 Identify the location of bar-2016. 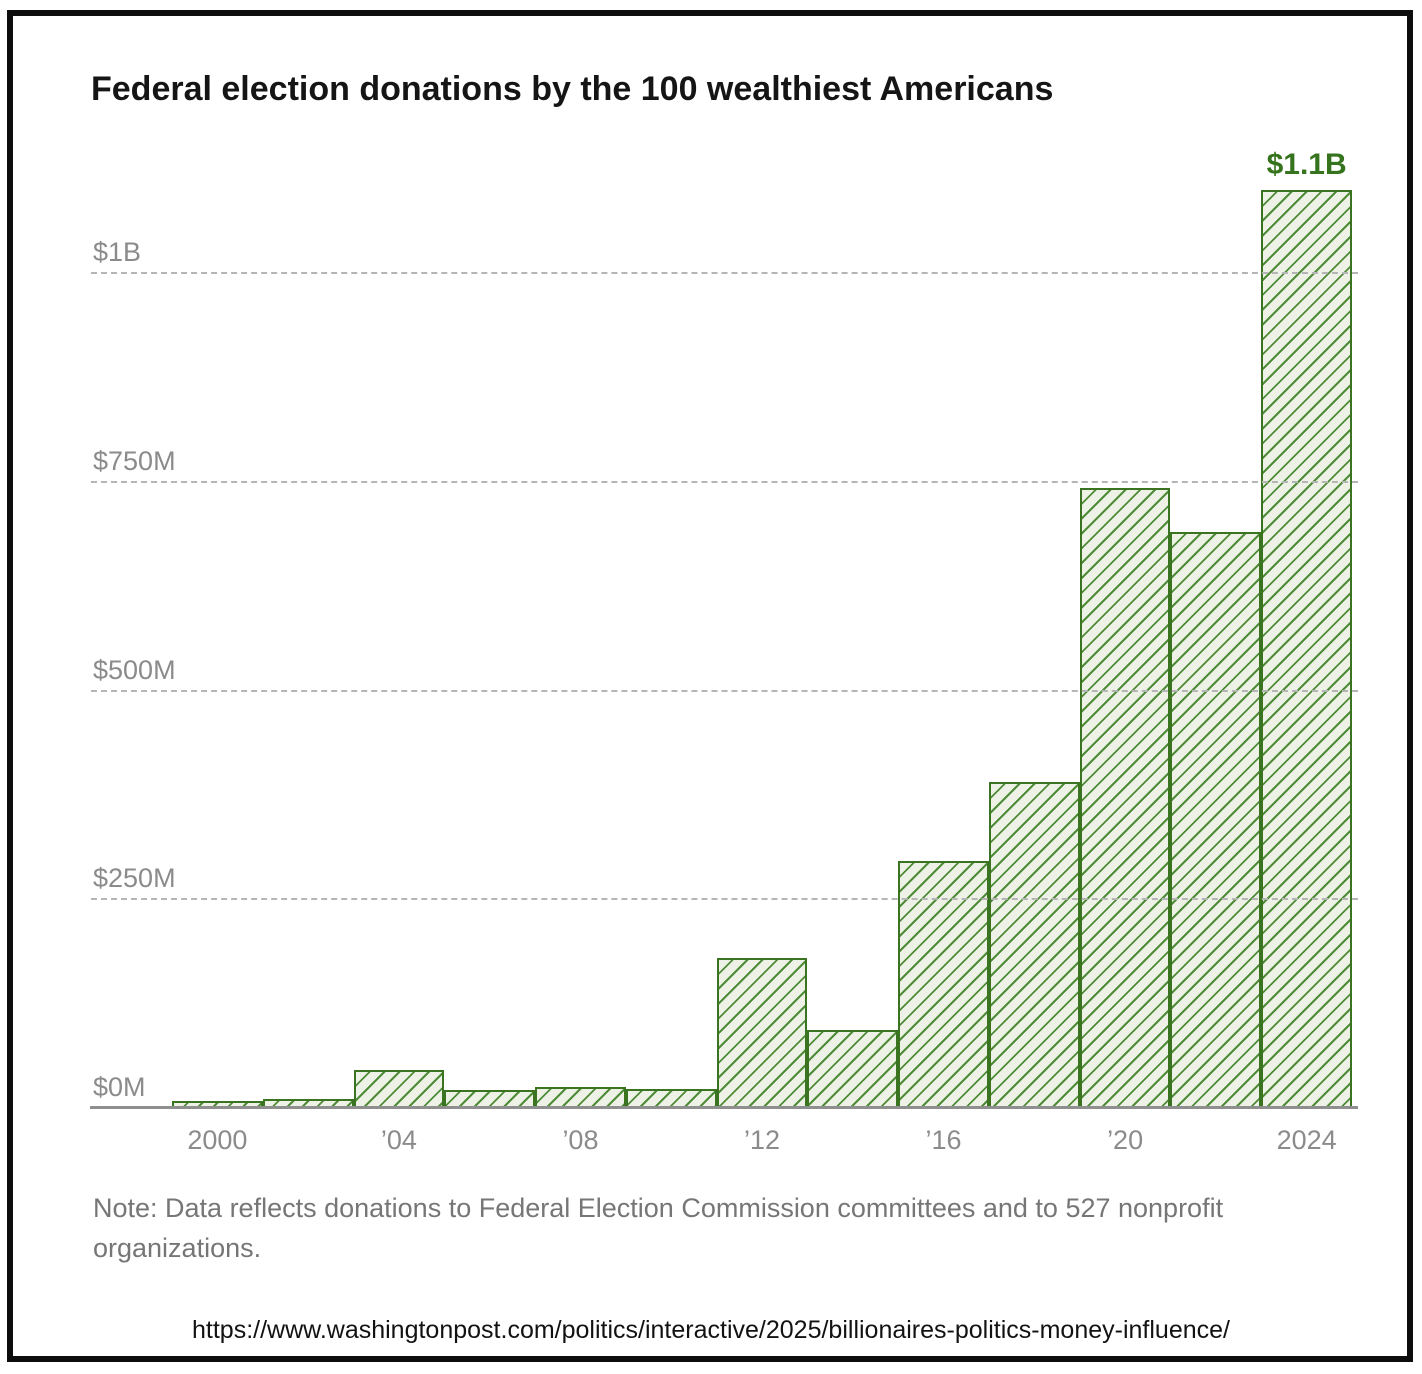
(943, 984).